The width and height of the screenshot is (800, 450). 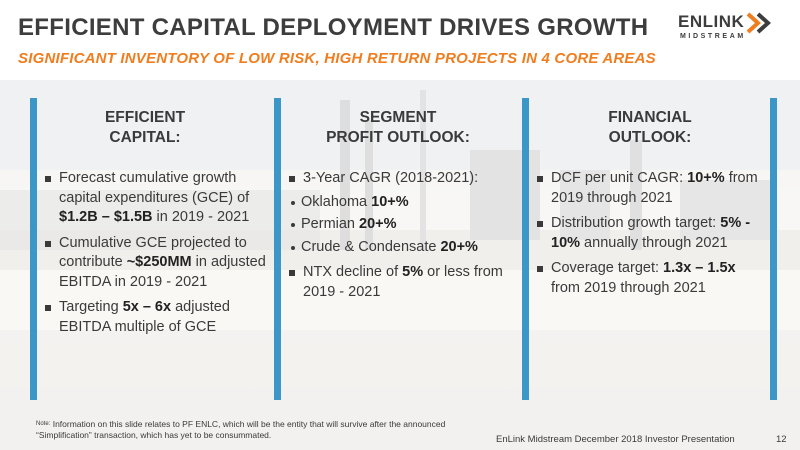 I want to click on sub-list-item: Permian 20+%, so click(x=403, y=225).